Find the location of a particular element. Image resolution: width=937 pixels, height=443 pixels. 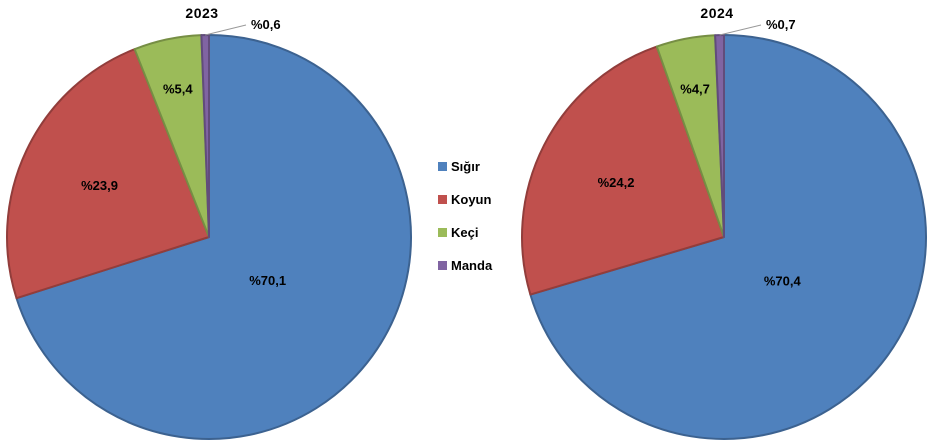

legend-marker-keci is located at coordinates (442, 232).